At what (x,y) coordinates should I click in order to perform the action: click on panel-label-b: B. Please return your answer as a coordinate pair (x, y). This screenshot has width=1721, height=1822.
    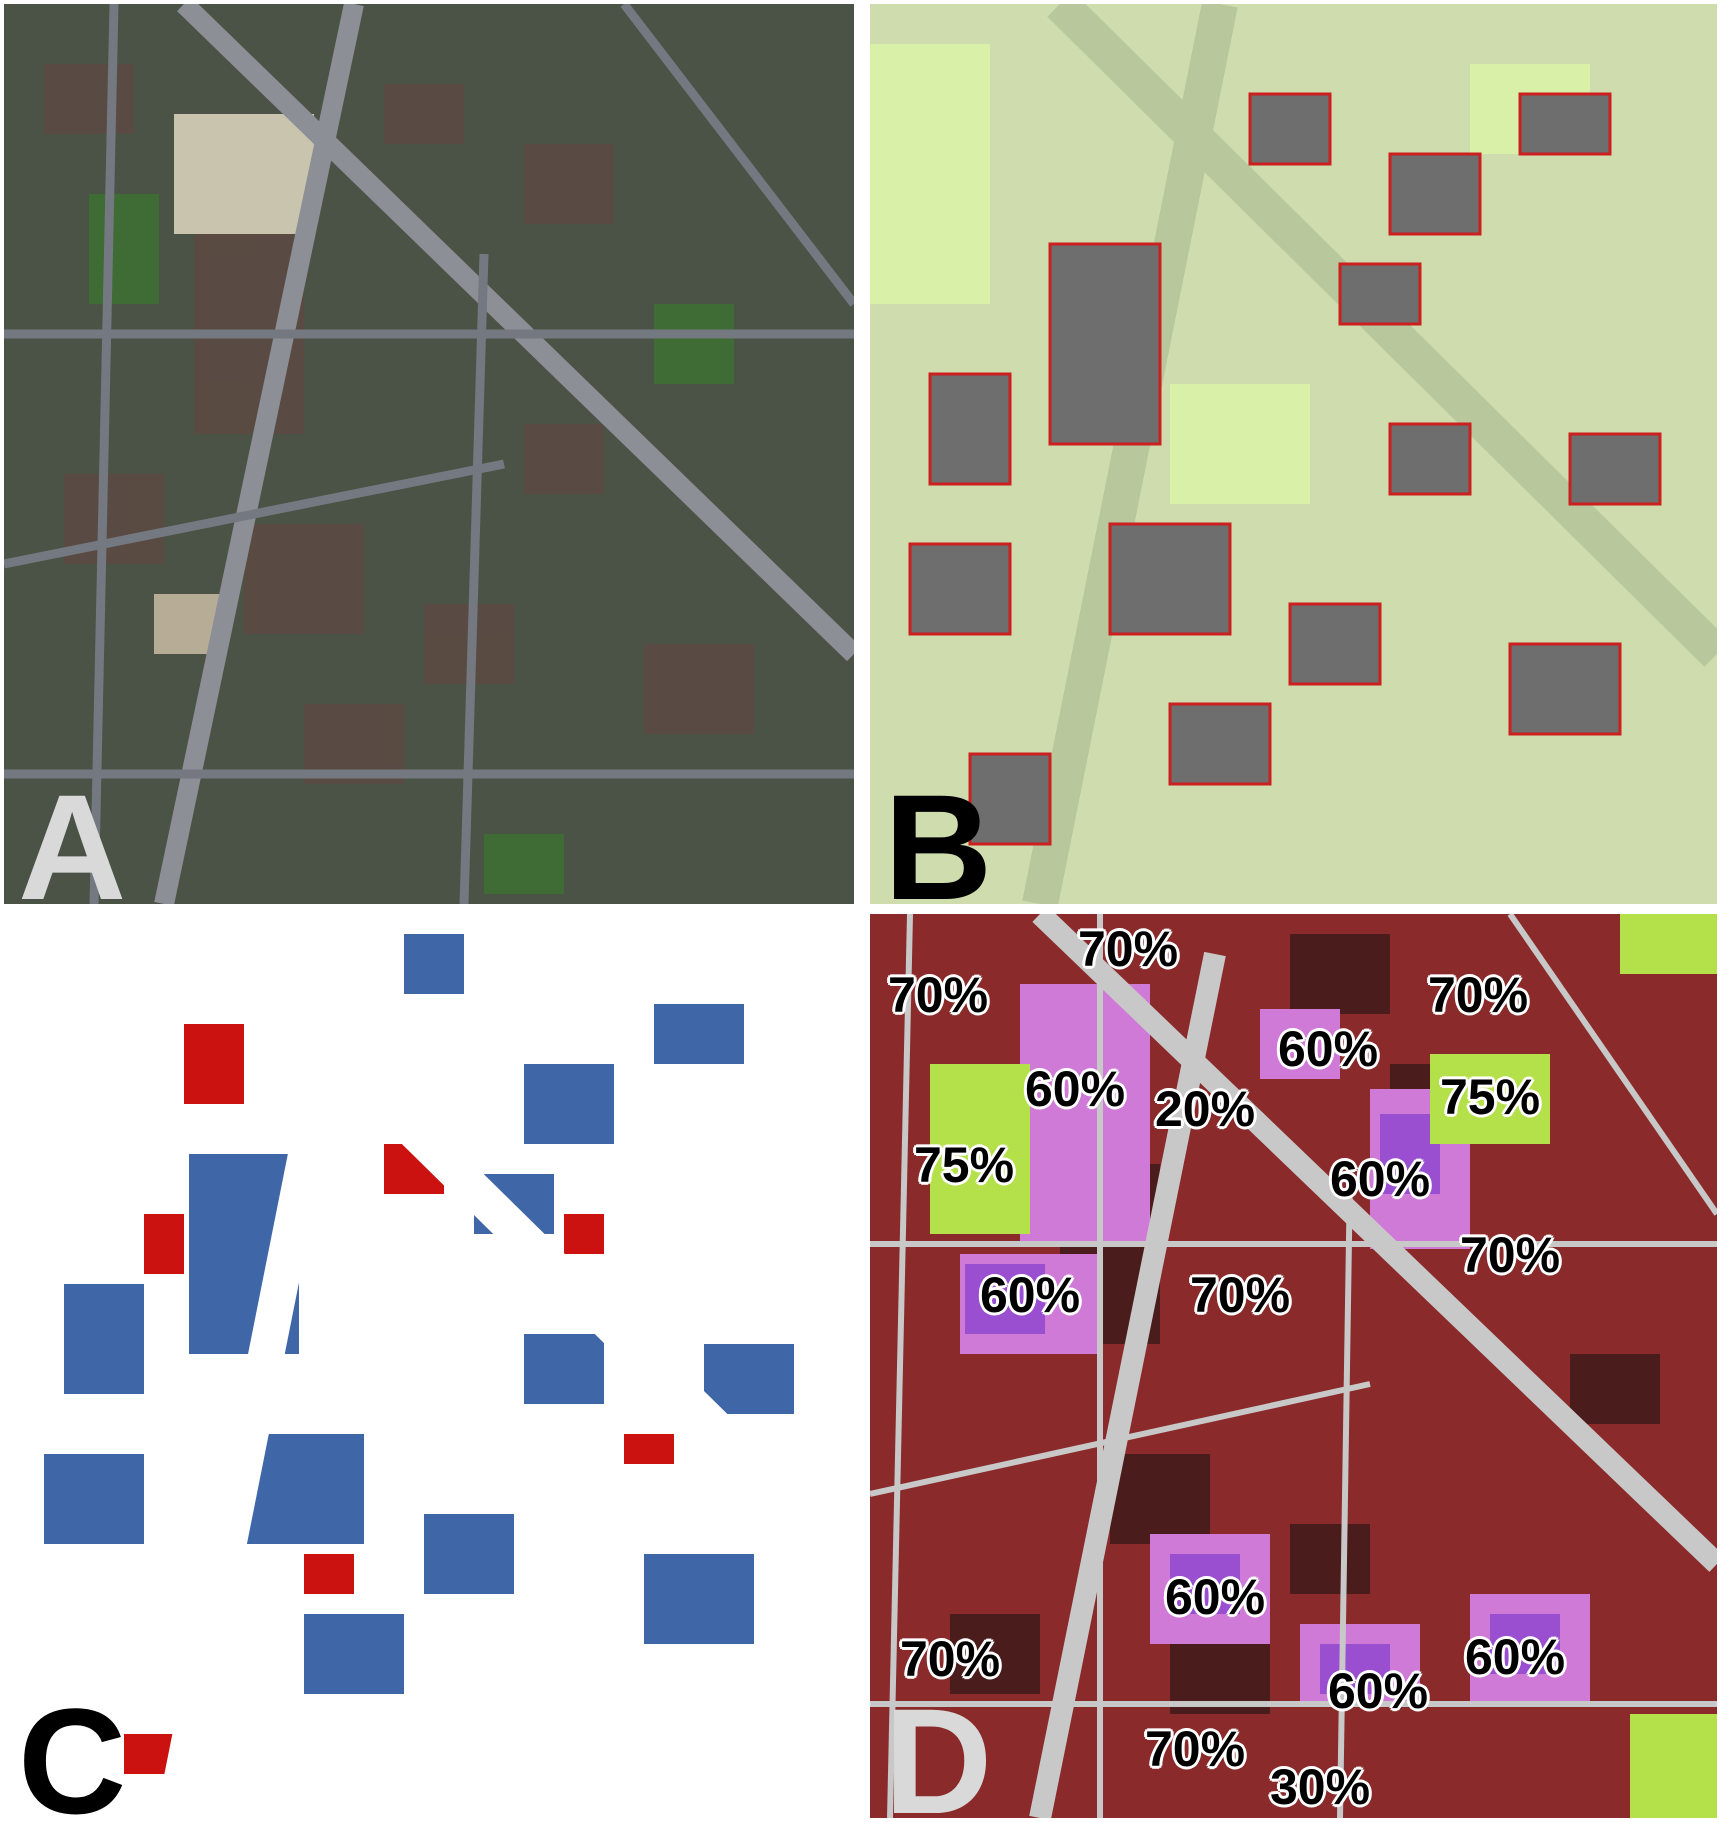
    Looking at the image, I should click on (938, 833).